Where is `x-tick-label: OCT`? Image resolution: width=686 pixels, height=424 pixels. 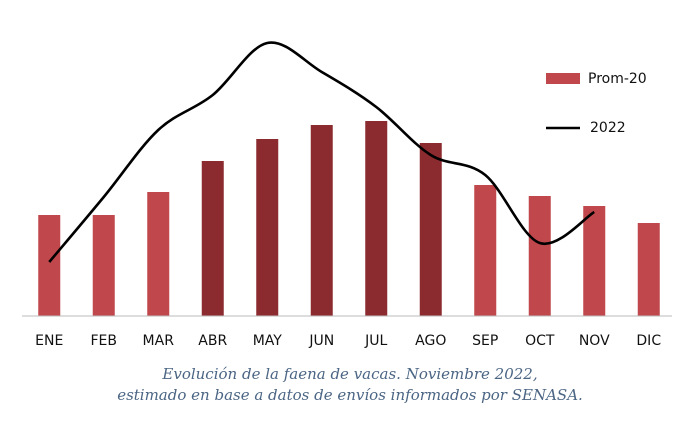
x-tick-label: OCT is located at coordinates (540, 341).